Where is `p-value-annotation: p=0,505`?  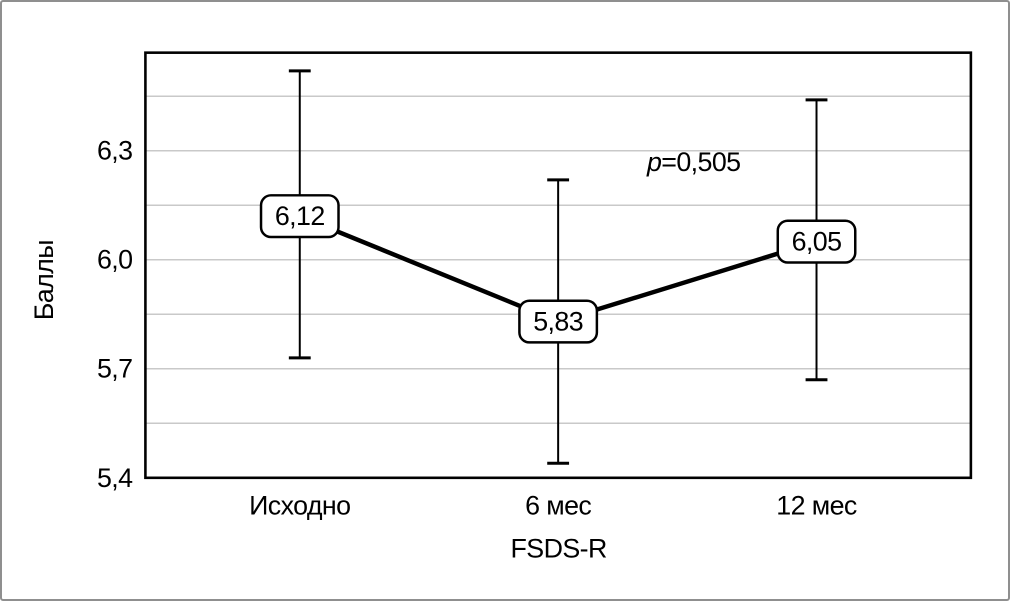 p-value-annotation: p=0,505 is located at coordinates (693, 162).